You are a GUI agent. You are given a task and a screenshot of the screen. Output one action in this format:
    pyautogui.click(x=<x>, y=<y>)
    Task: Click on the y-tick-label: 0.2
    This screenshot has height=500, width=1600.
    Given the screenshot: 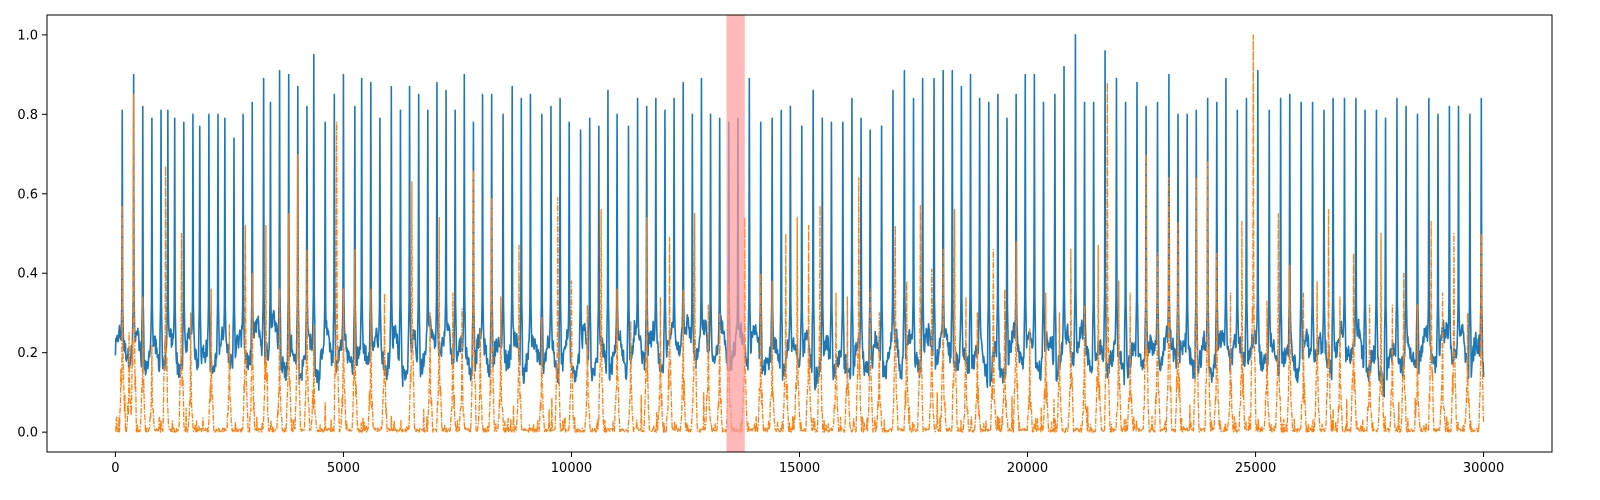 What is the action you would take?
    pyautogui.click(x=27, y=353)
    